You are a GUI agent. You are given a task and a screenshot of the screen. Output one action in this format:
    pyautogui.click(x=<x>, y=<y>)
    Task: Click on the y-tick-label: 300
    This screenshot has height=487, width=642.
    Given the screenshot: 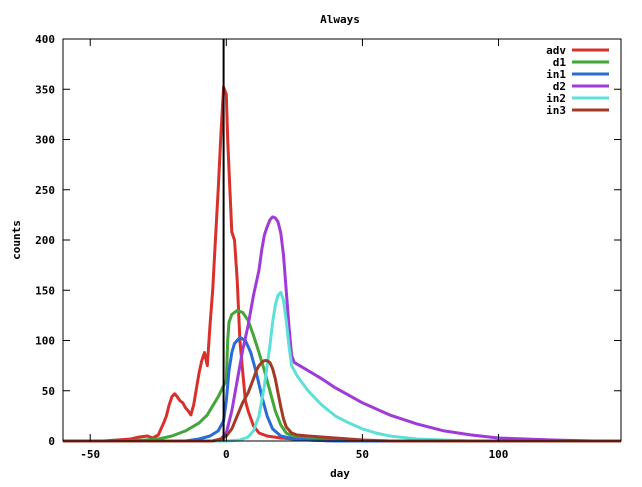 What is the action you would take?
    pyautogui.click(x=45, y=140)
    